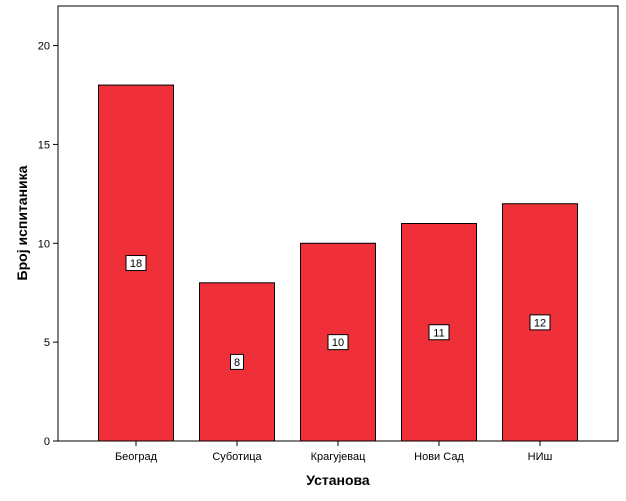  I want to click on y-tick-label: 15, so click(44, 145).